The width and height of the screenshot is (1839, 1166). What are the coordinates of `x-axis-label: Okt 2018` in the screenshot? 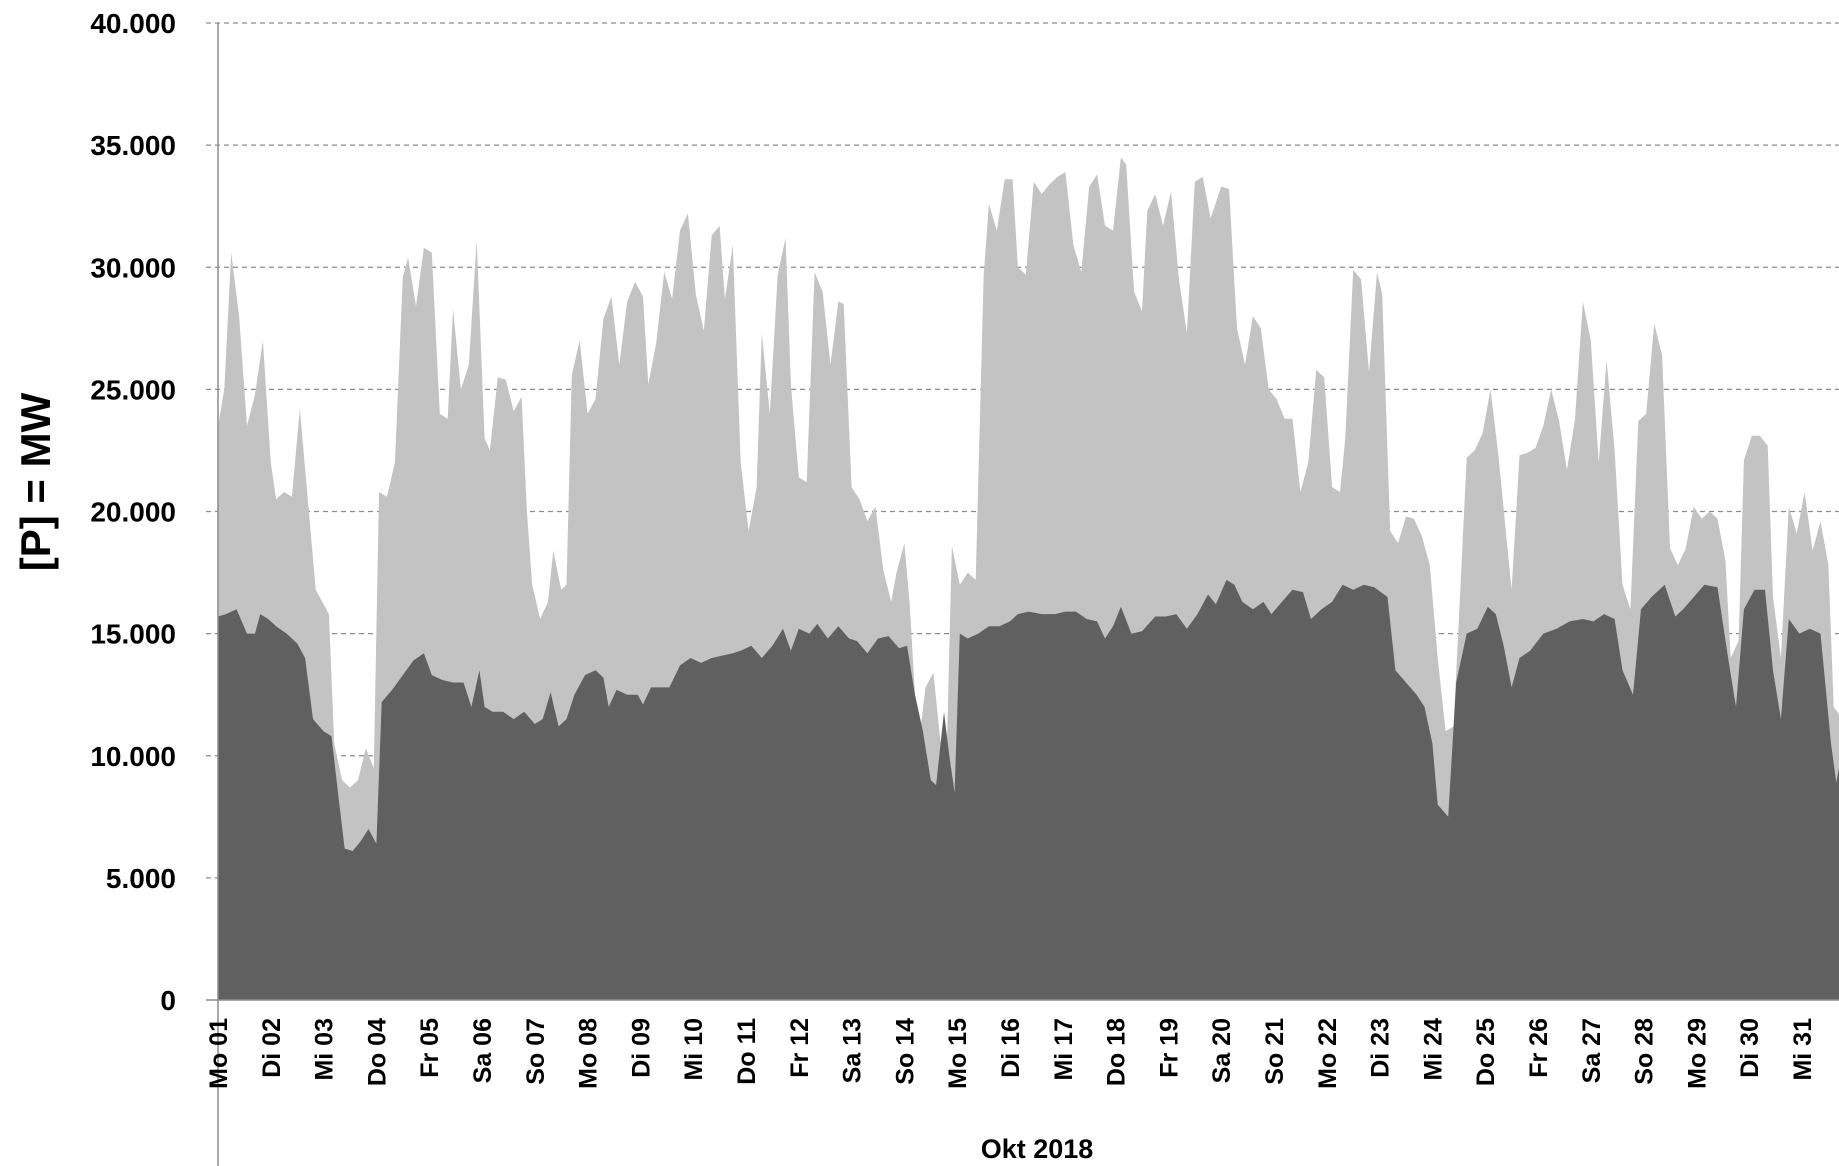 It's located at (1037, 1149).